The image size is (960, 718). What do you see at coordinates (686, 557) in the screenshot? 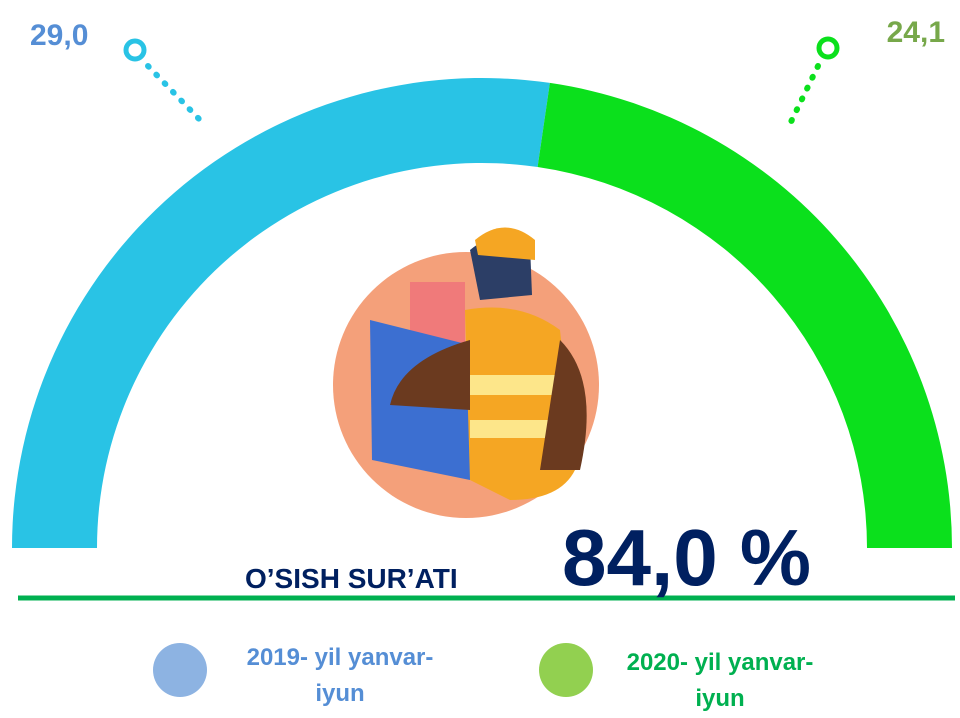
I see `growth-value: 84,0 %` at bounding box center [686, 557].